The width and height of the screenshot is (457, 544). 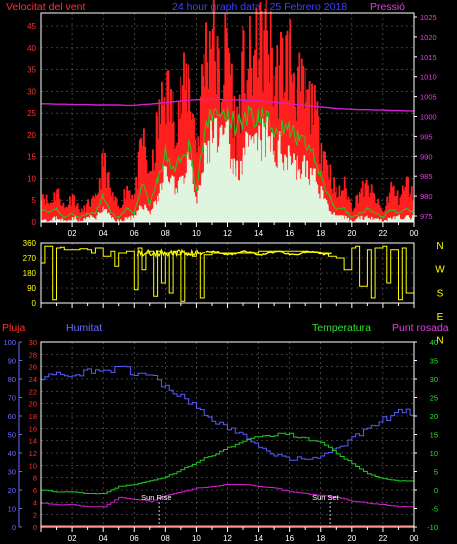 I want to click on rain-tick-label: 14, so click(x=33, y=441).